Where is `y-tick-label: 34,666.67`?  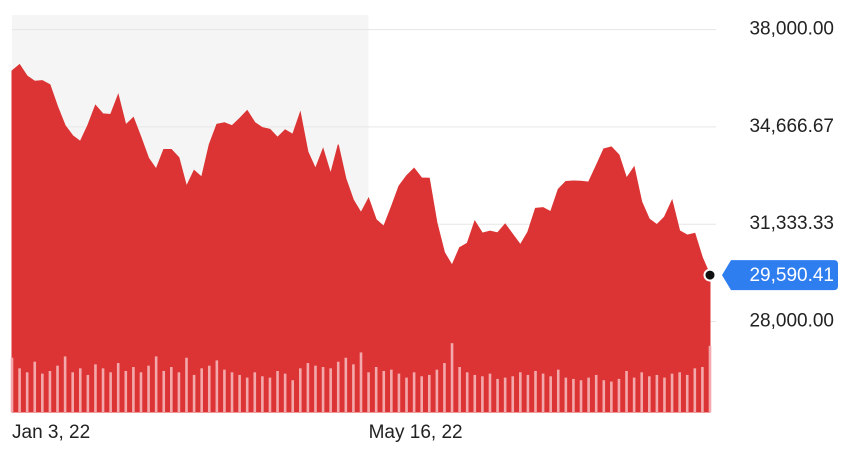 y-tick-label: 34,666.67 is located at coordinates (791, 126).